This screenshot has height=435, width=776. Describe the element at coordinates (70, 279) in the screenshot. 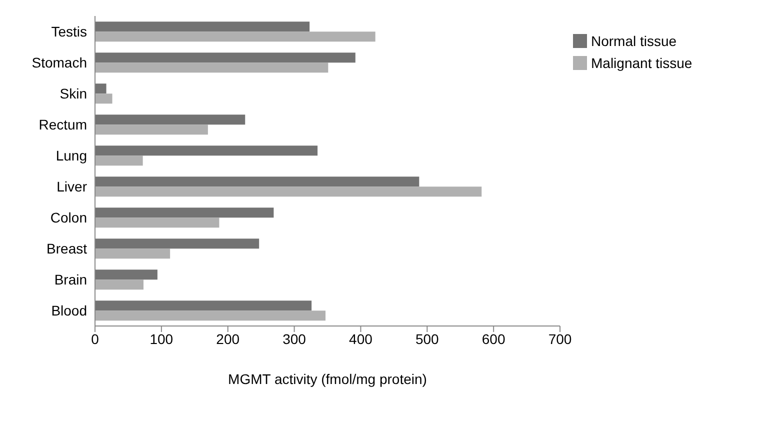

I see `y-tick-label: Brain` at that location.